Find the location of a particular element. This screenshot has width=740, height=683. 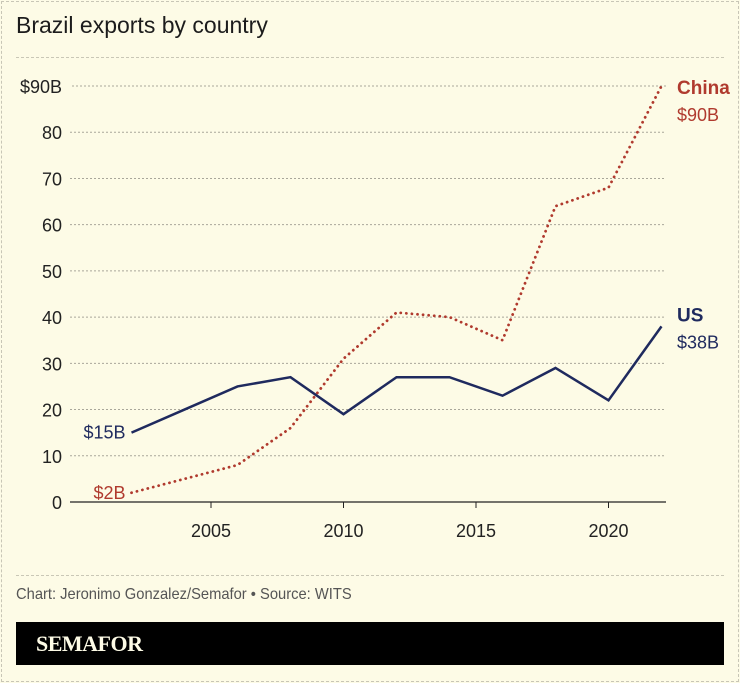

brand-bar: SEMAFOR is located at coordinates (370, 643).